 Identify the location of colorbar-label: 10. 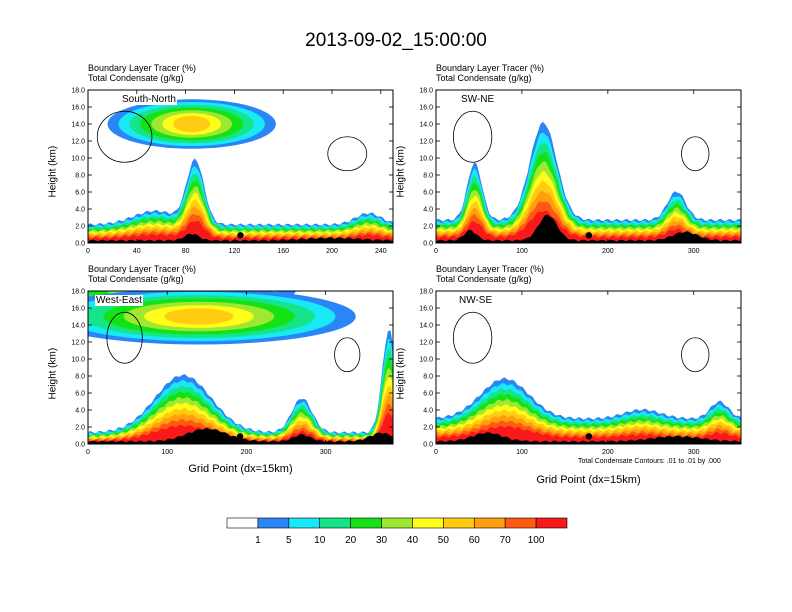
(320, 540).